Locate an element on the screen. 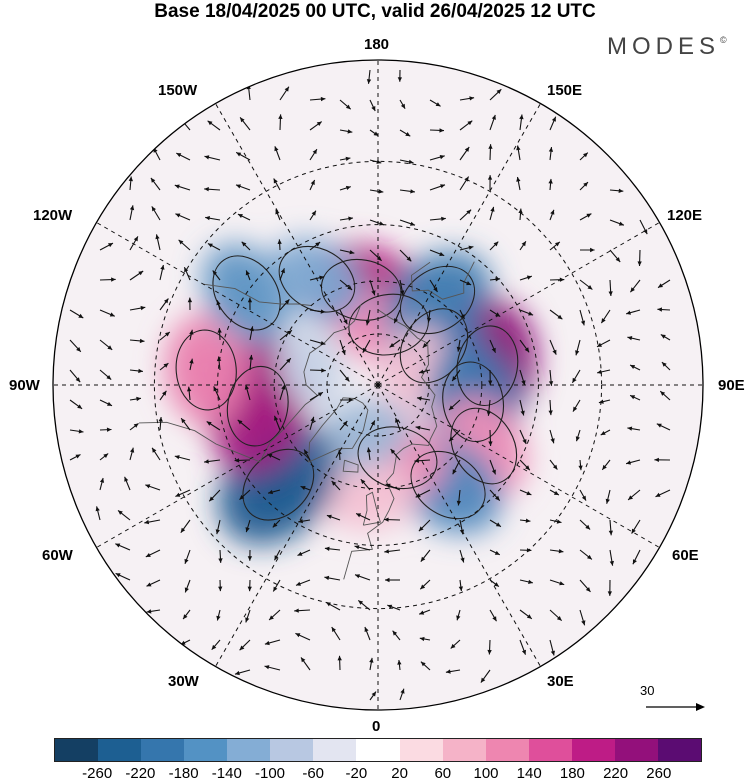  modes-logo: MODES© is located at coordinates (667, 46).